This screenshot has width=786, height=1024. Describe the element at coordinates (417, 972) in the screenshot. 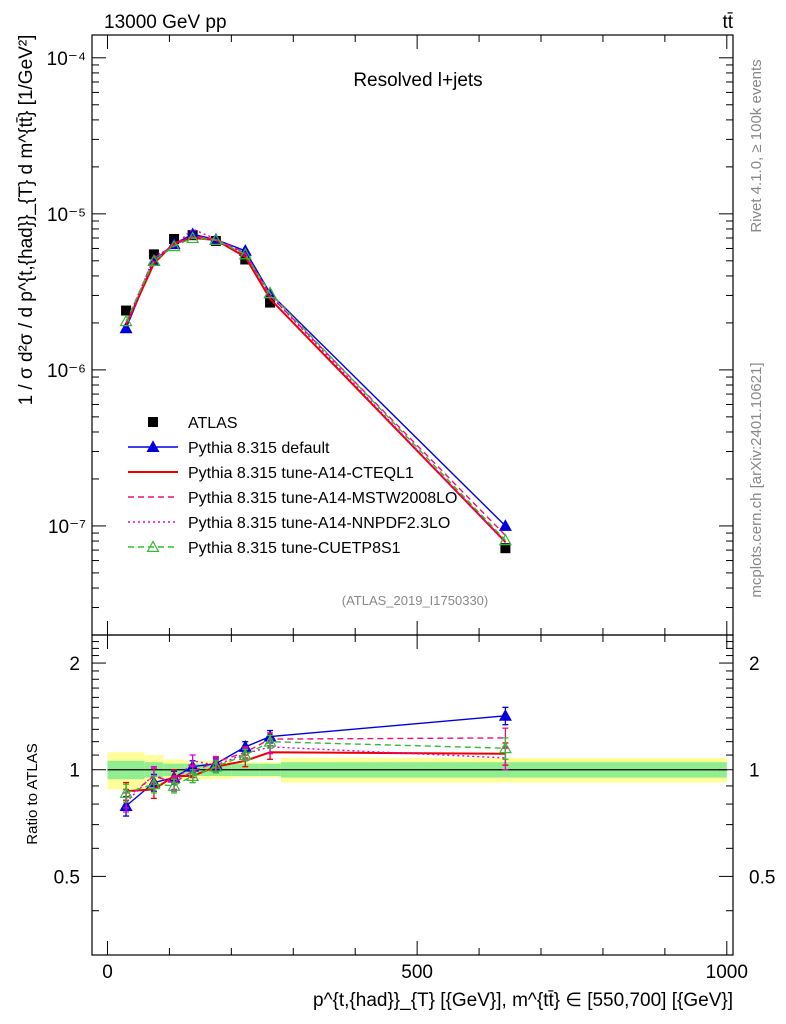

I see `x-tick-label: 500` at that location.